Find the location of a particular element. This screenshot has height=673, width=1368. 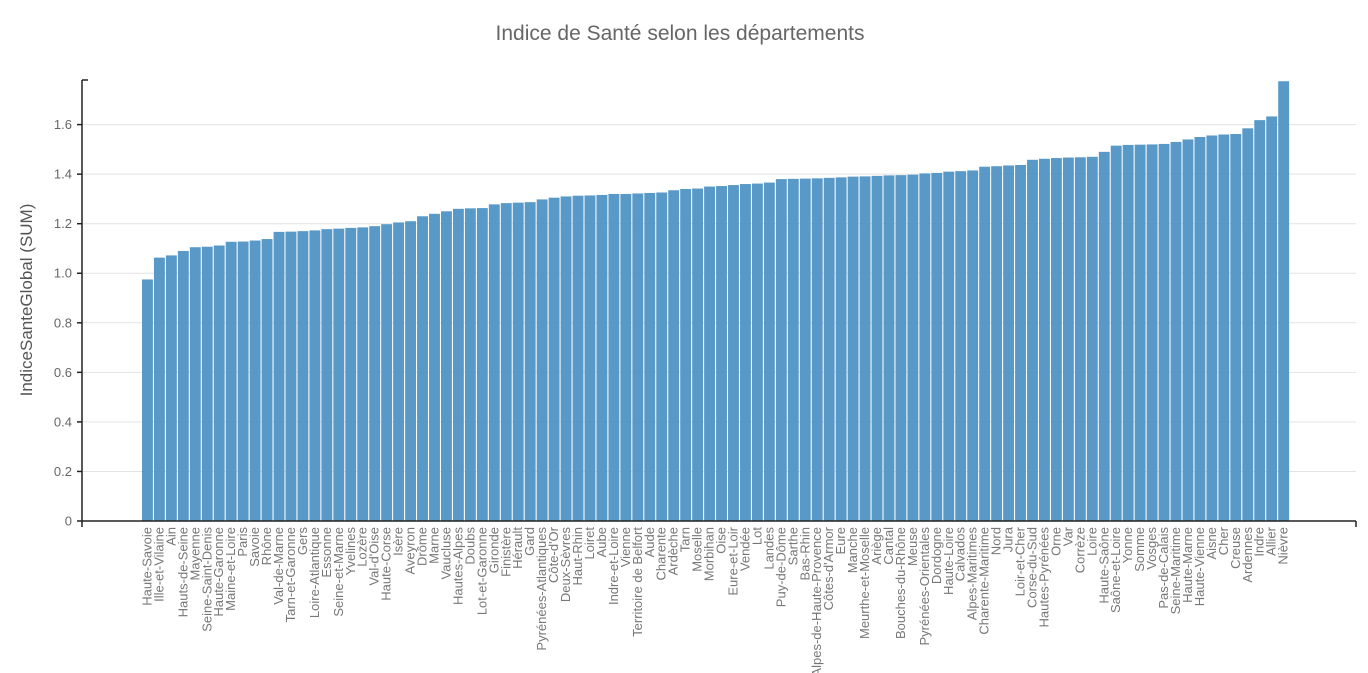

x-tick-label: Gironde is located at coordinates (493, 550).